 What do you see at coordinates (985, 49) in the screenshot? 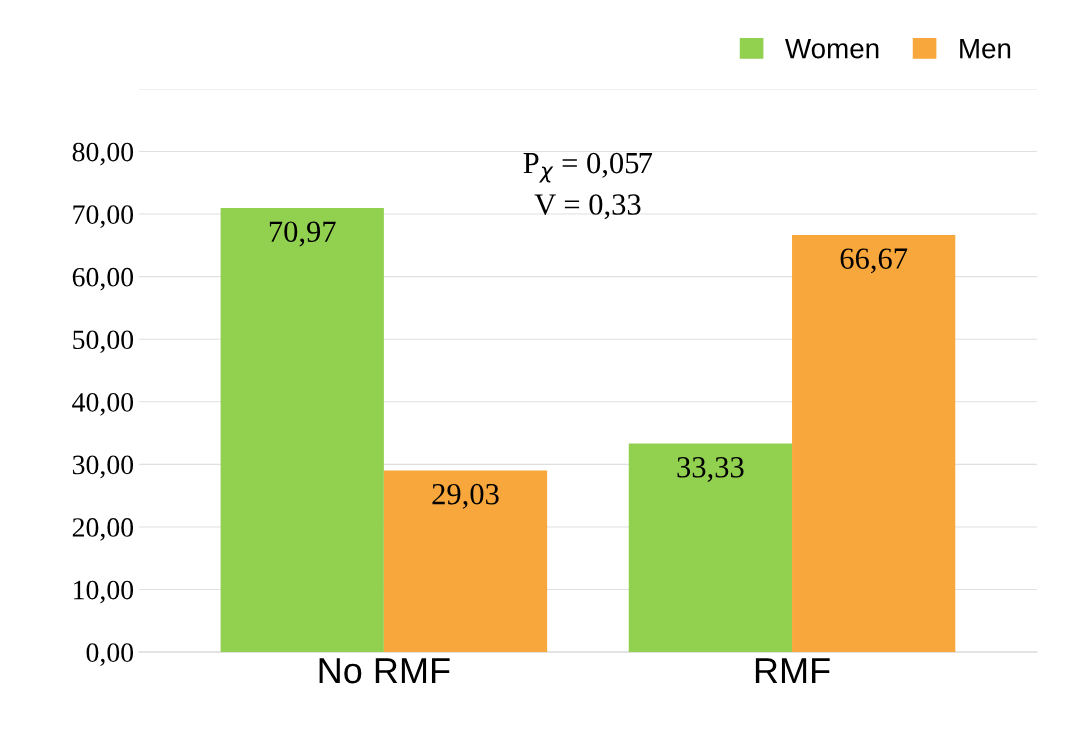
I see `legend-label: Men` at bounding box center [985, 49].